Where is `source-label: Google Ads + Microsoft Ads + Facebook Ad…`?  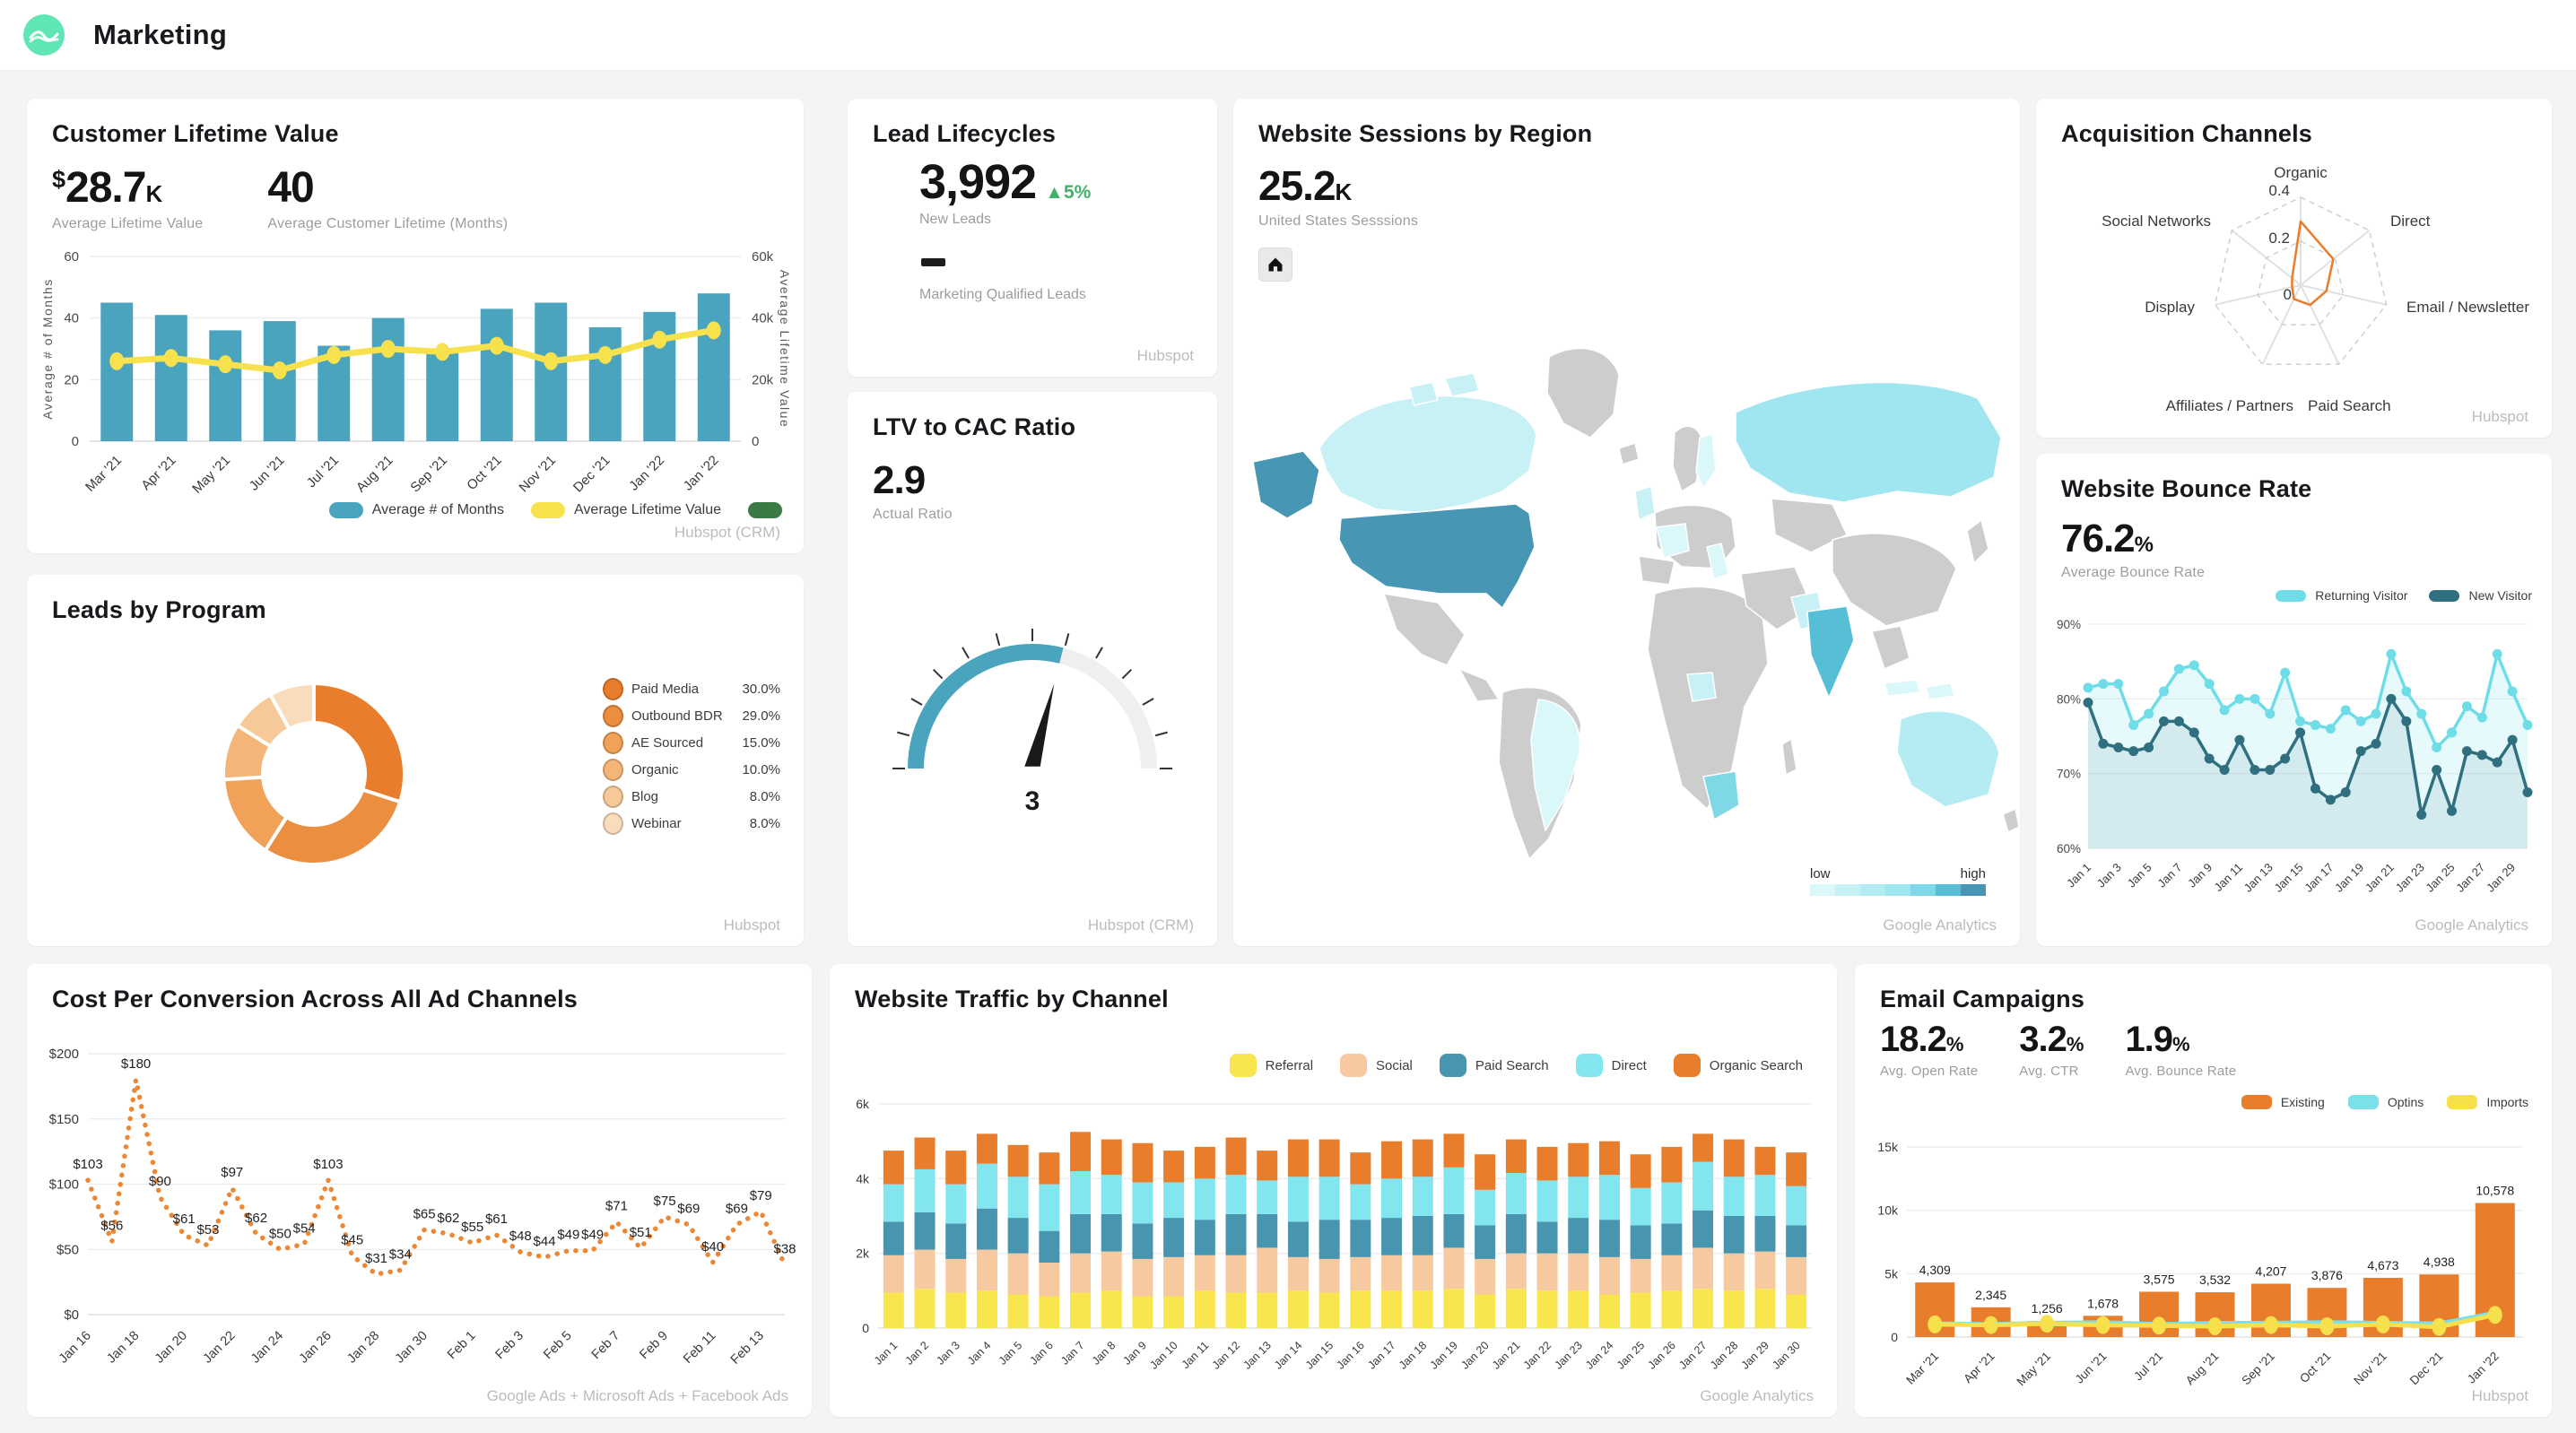 source-label: Google Ads + Microsoft Ads + Facebook Ad… is located at coordinates (637, 1395).